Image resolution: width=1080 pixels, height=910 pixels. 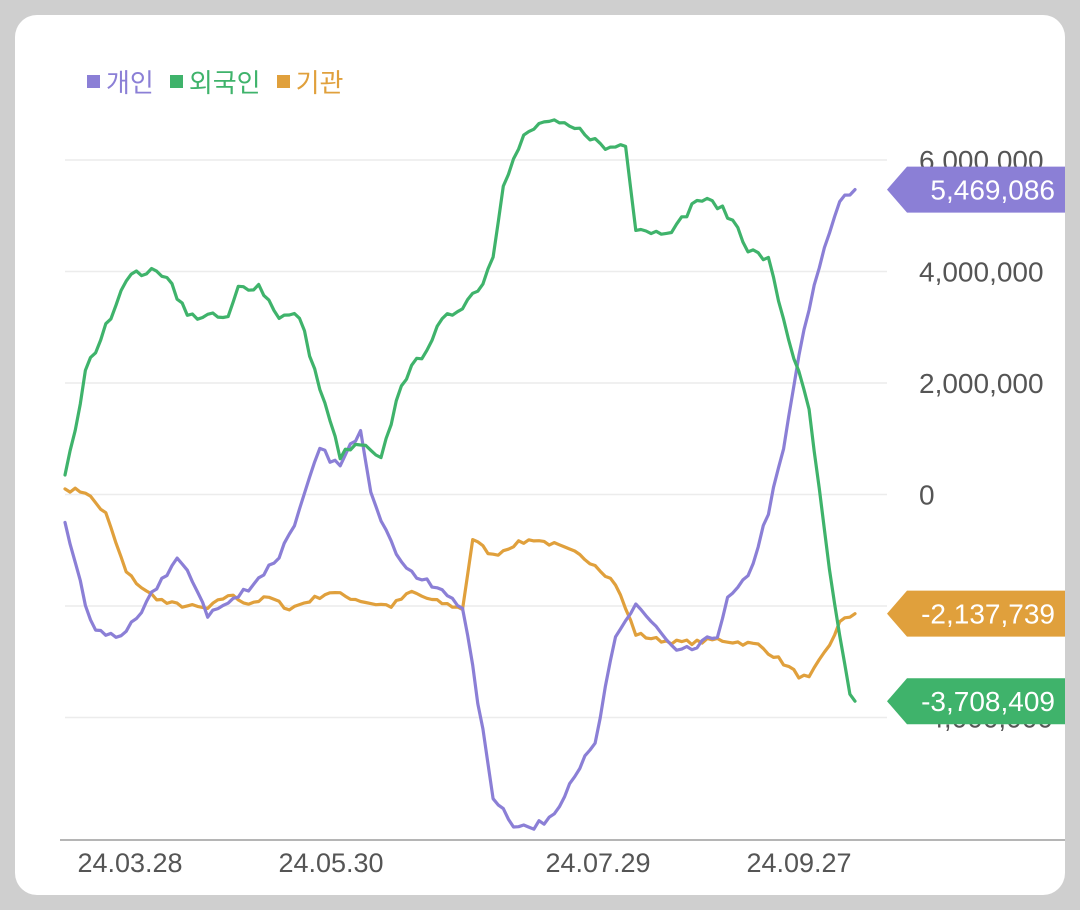 What do you see at coordinates (130, 84) in the screenshot?
I see `legend-label-individual: 개인` at bounding box center [130, 84].